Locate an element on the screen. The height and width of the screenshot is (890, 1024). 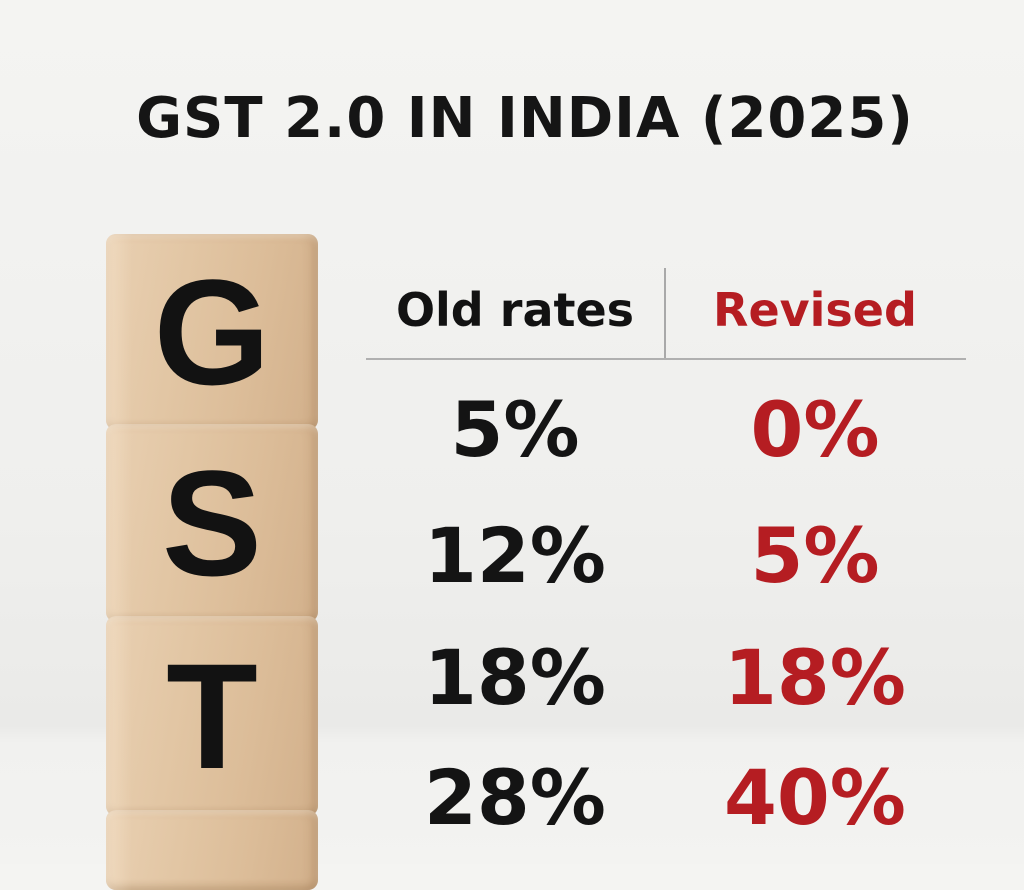
old-rate-cell: 18% is located at coordinates (515, 677).